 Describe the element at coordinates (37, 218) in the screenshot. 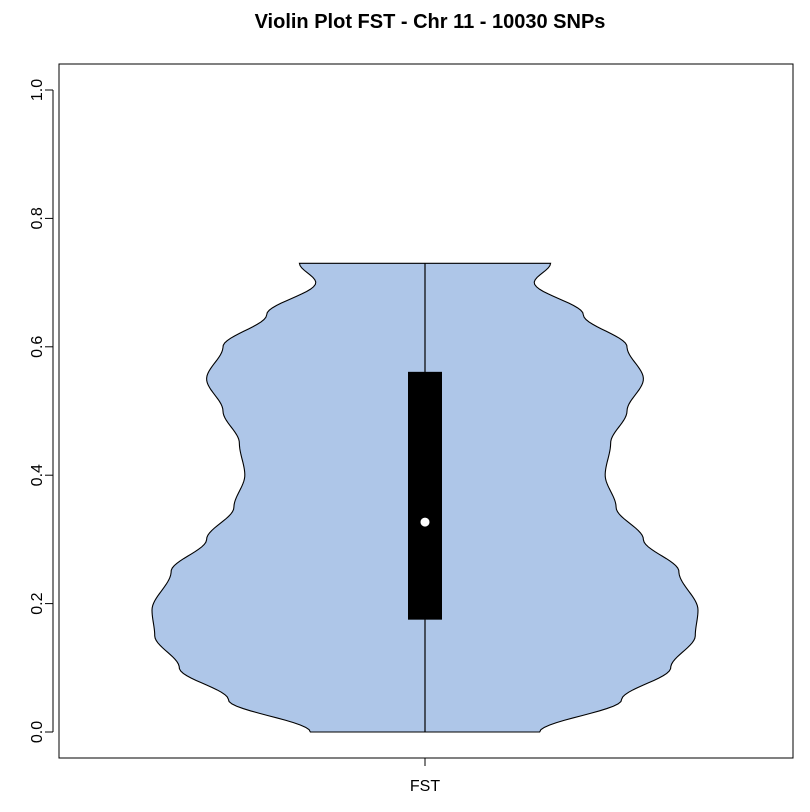

I see `y-tick-label: 0.8` at that location.